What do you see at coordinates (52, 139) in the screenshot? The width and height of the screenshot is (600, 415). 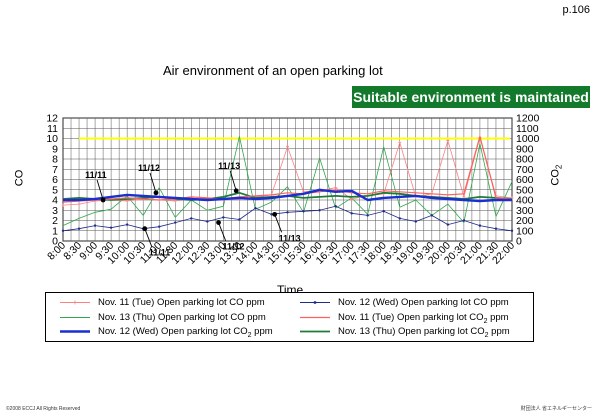 I see `y-tick-label-left: 10` at bounding box center [52, 139].